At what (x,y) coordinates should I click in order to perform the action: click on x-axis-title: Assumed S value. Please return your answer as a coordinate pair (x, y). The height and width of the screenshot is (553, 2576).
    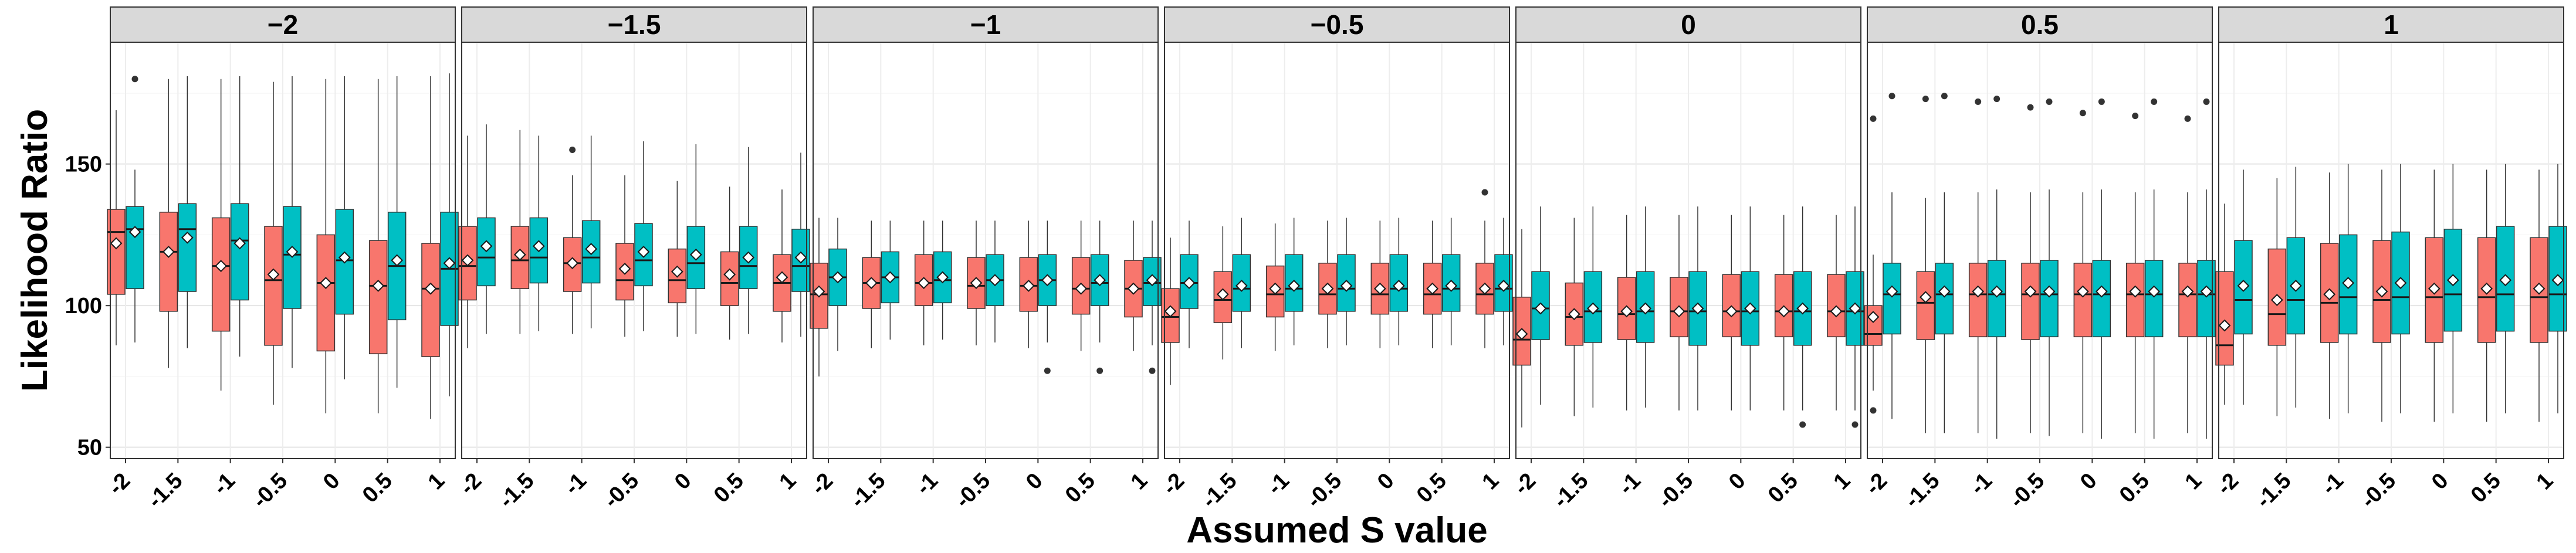
    Looking at the image, I should click on (1336, 530).